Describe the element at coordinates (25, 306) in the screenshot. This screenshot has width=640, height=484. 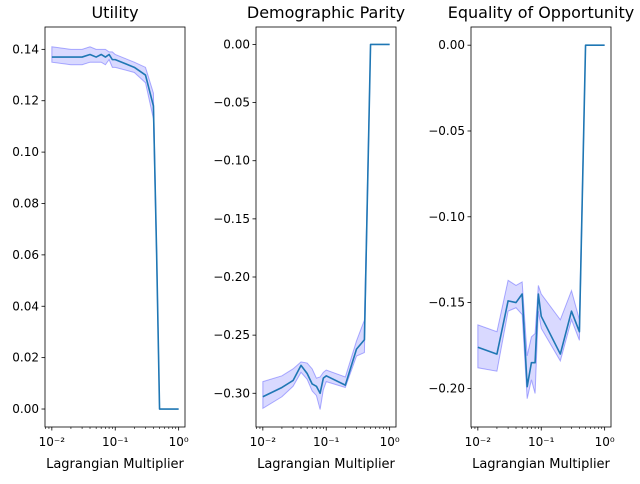
I see `y-tick-label: 0.04` at that location.